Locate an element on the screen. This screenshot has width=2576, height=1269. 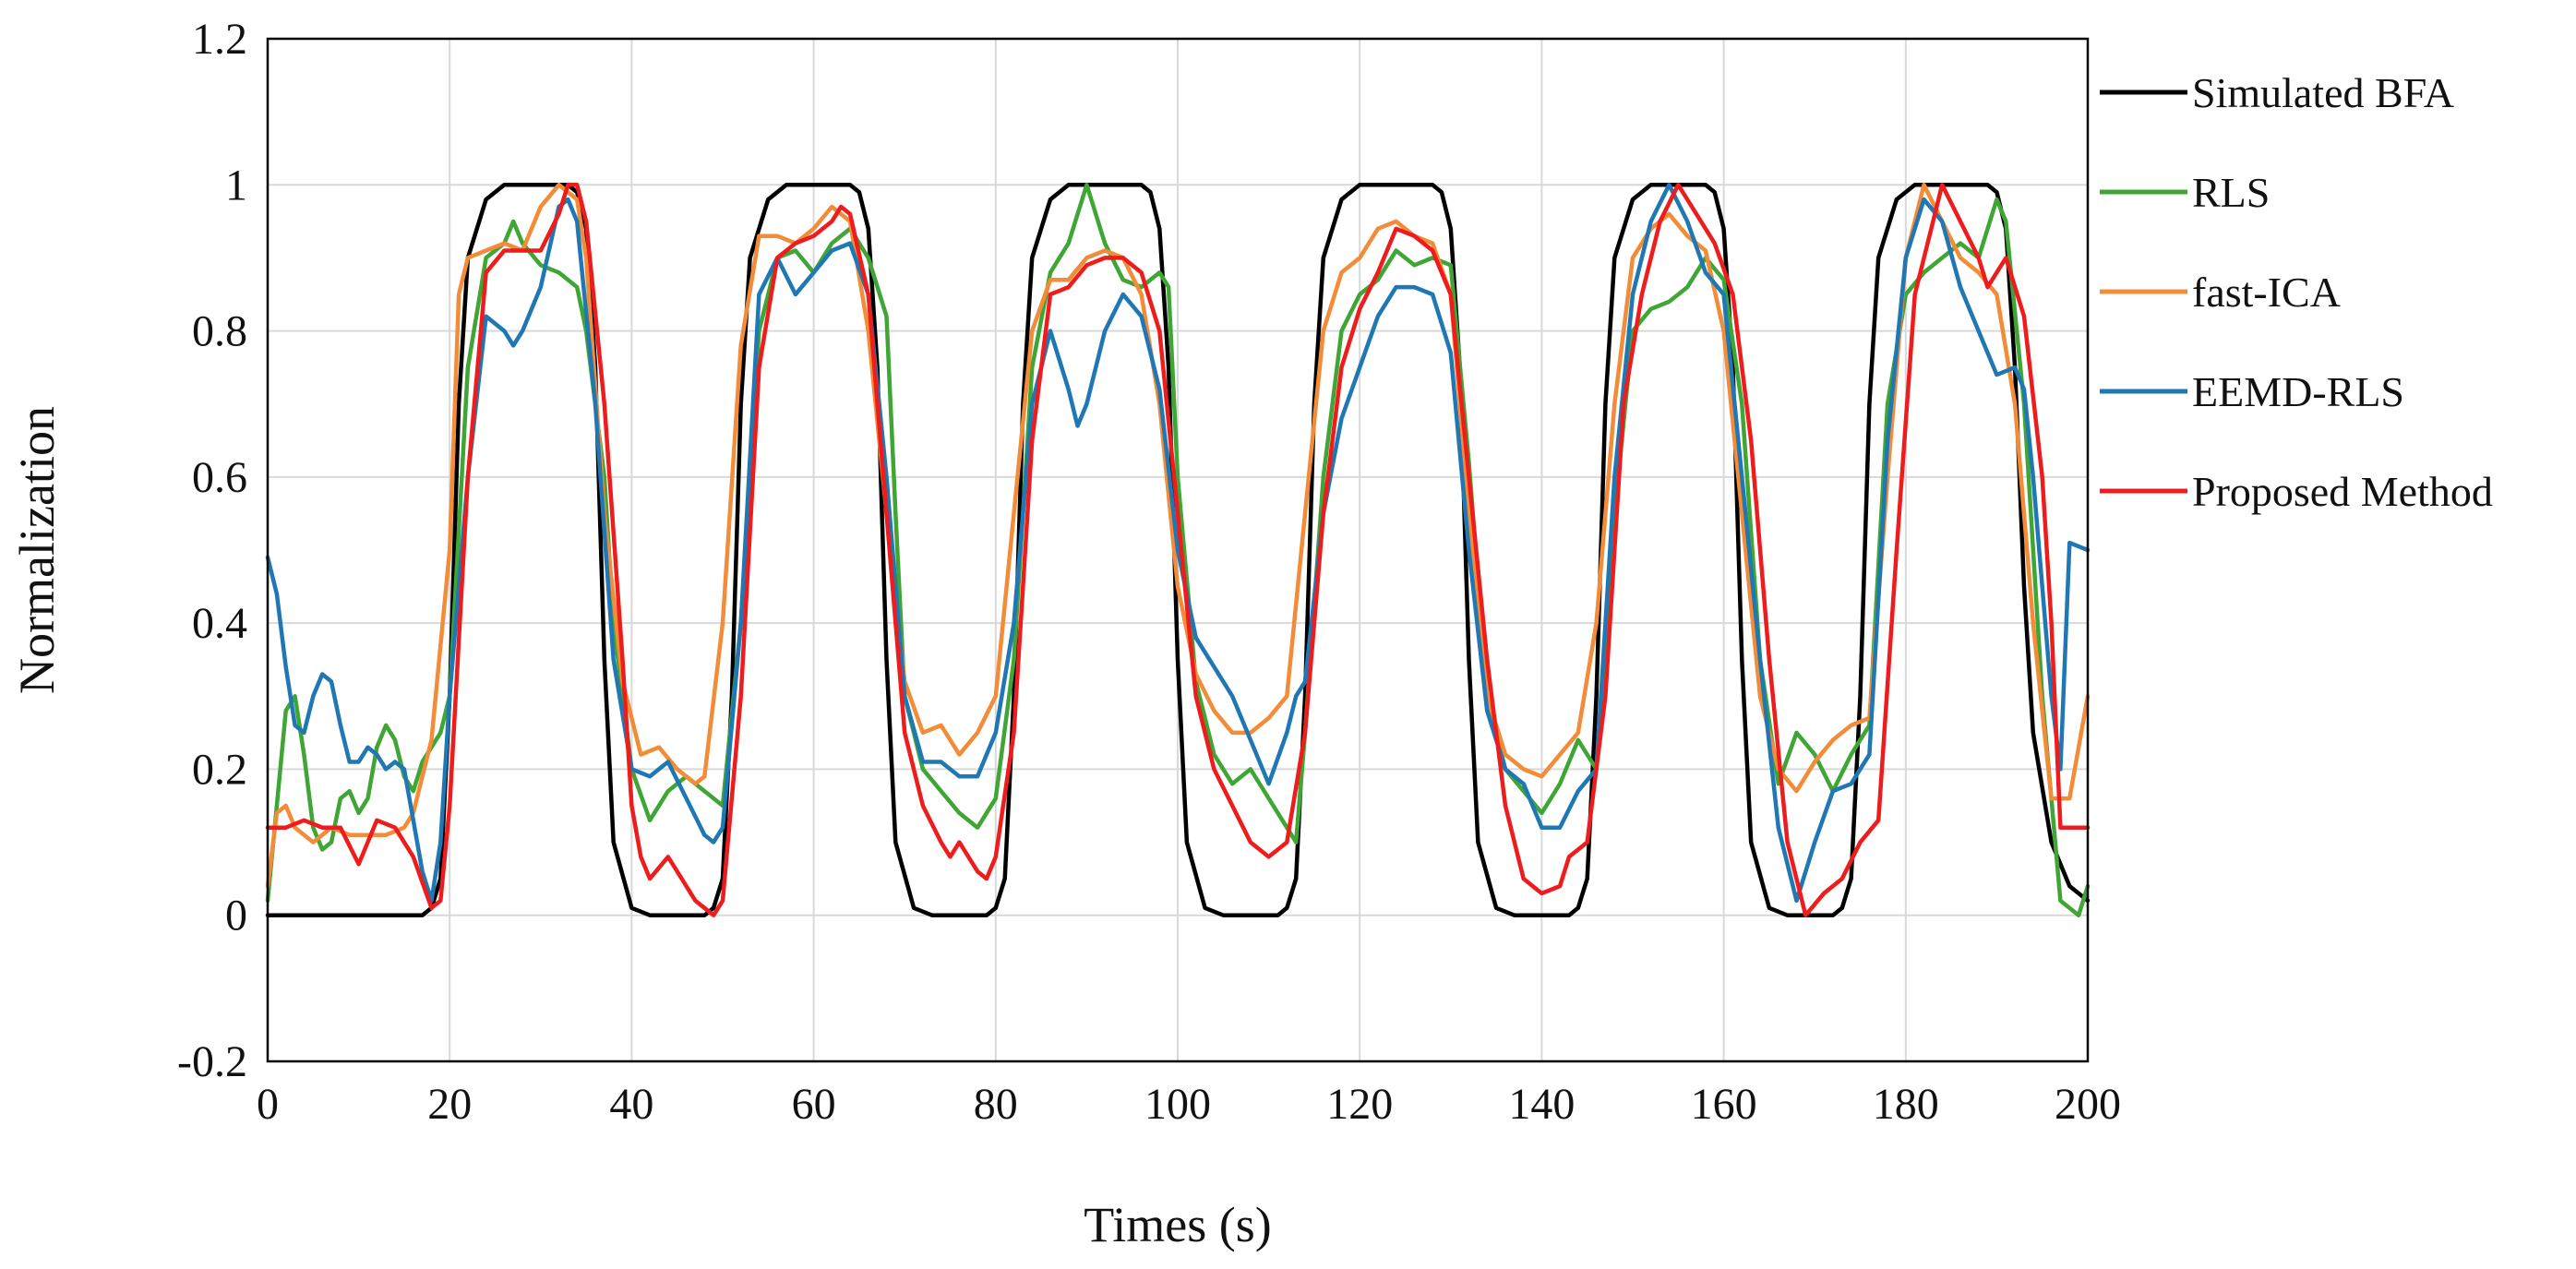
legend-label: EEMD-RLS is located at coordinates (2298, 391).